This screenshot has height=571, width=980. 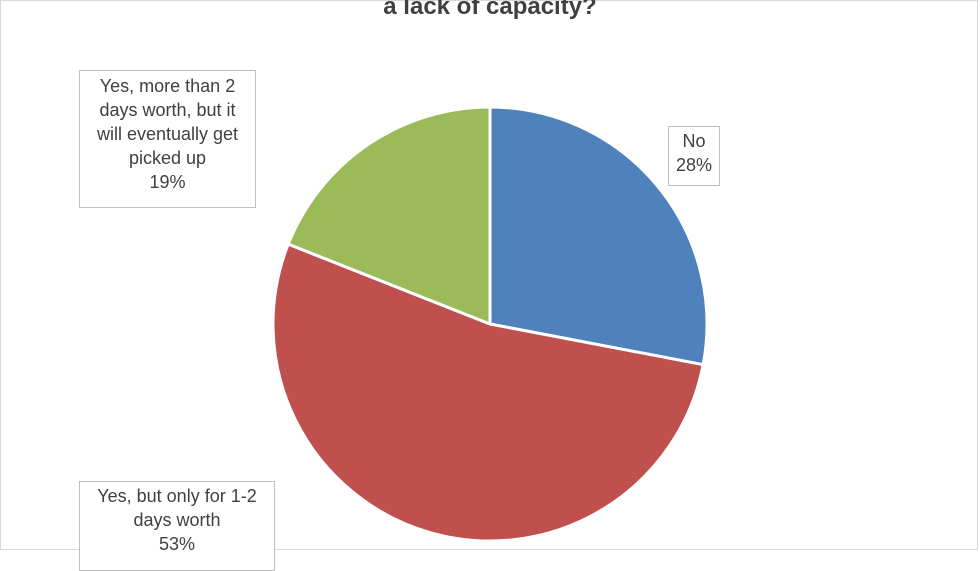 I want to click on data-label-more-than-2-days-percent: 19%, so click(x=167, y=182).